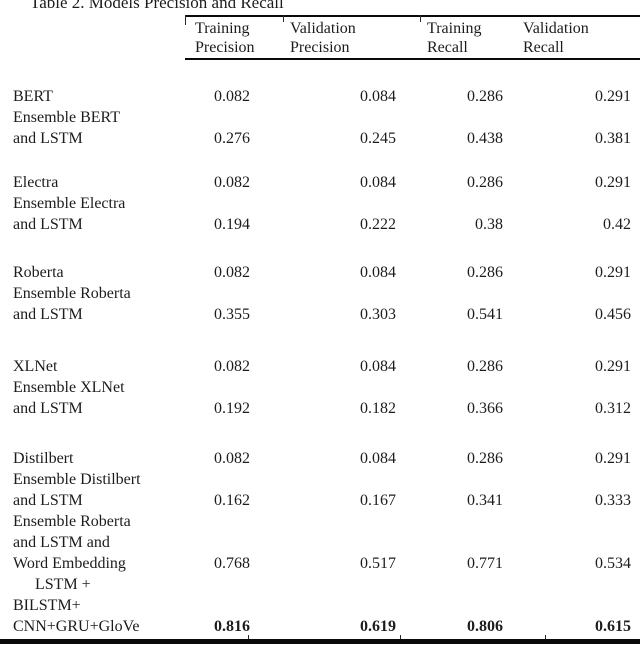 The image size is (640, 647). What do you see at coordinates (33, 96) in the screenshot?
I see `model-line: BERT` at bounding box center [33, 96].